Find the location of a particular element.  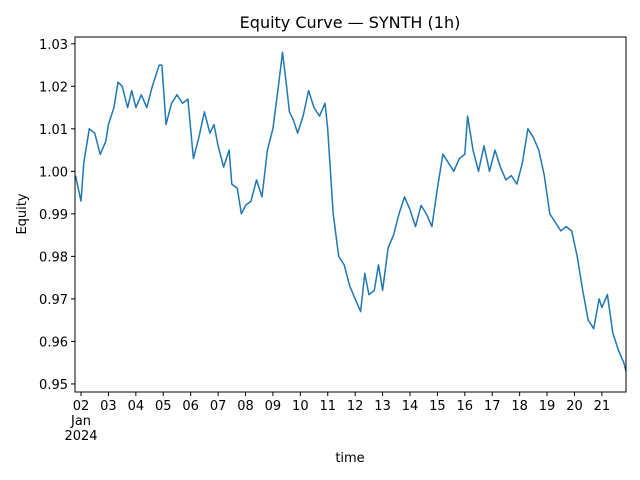

y-tick-label: 0.98 is located at coordinates (53, 257).